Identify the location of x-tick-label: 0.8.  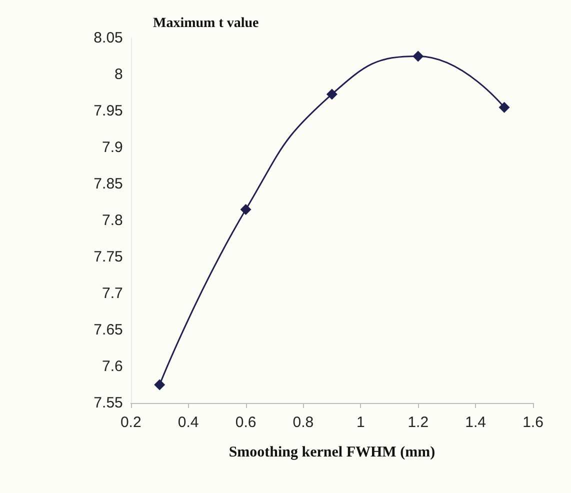
(303, 422).